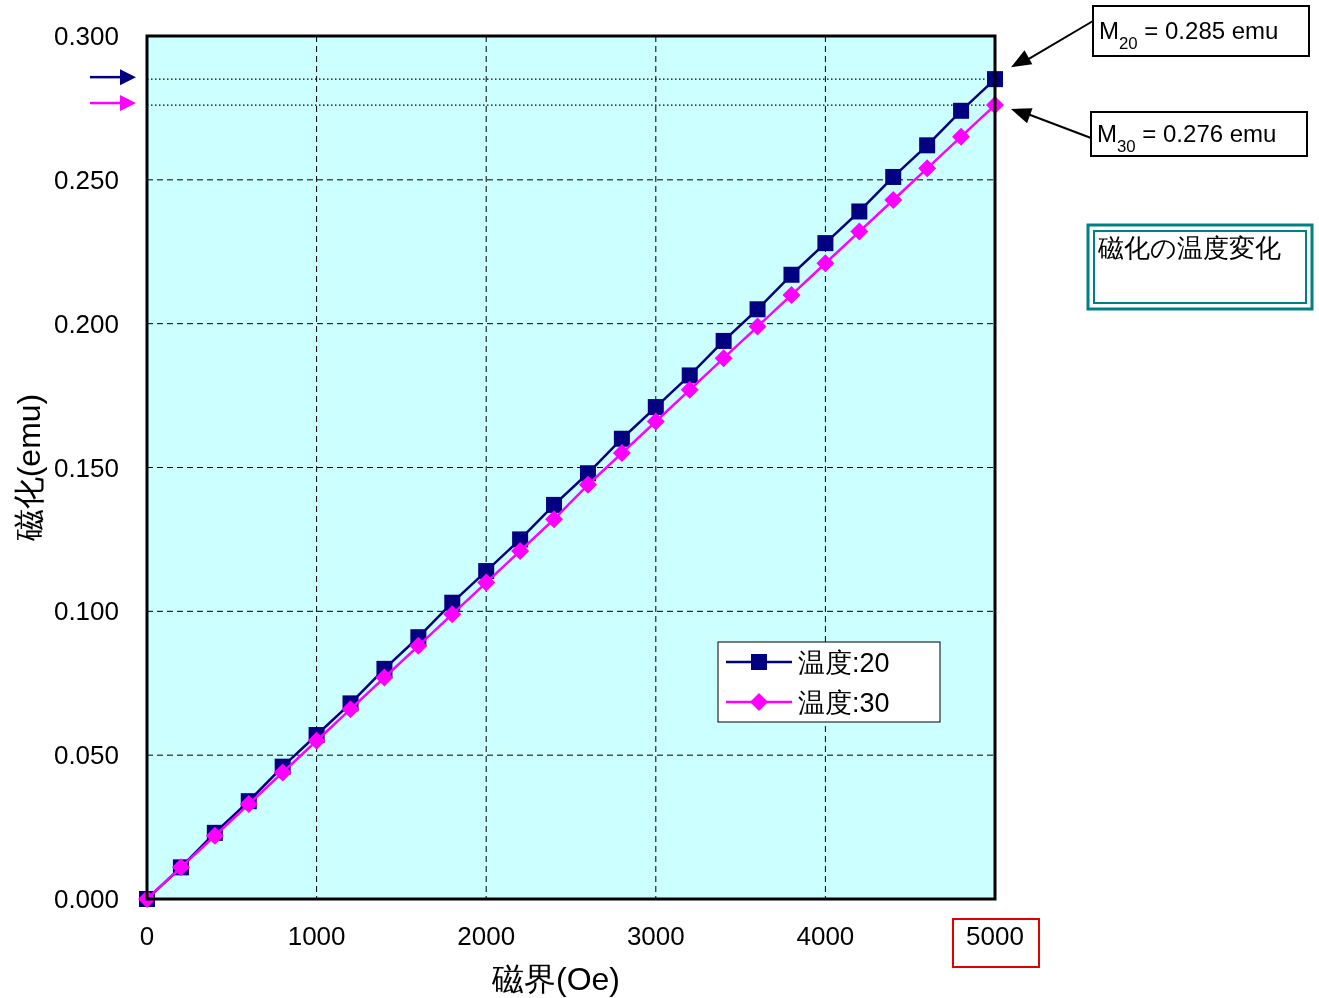 This screenshot has width=1319, height=998. What do you see at coordinates (1190, 248) in the screenshot?
I see `text: 磁化の温度変化` at bounding box center [1190, 248].